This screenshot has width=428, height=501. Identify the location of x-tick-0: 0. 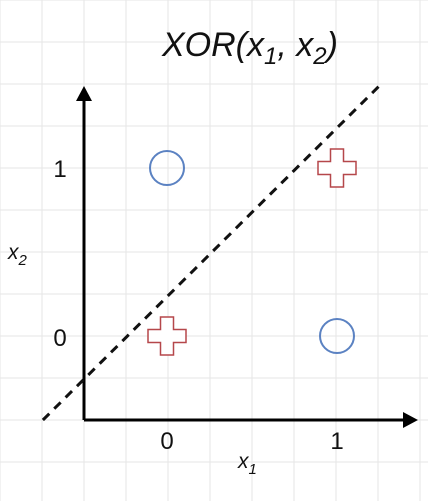
(166, 441).